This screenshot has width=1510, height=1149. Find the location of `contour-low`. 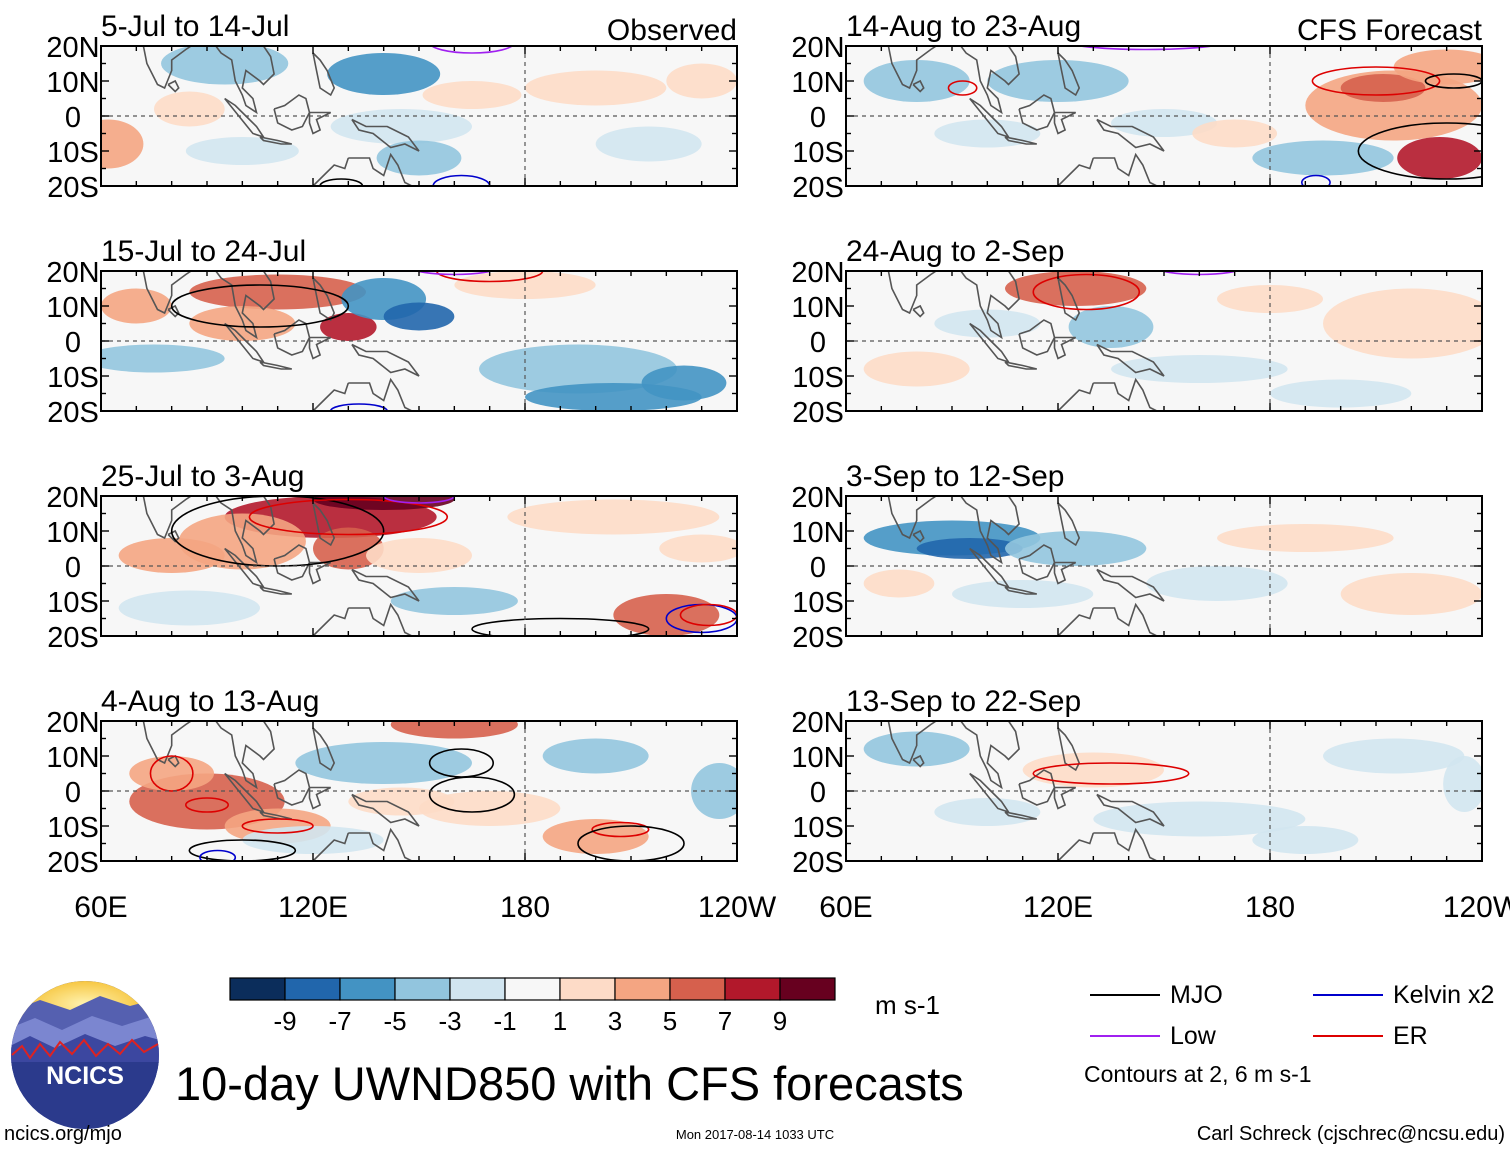

contour-low is located at coordinates (472, 50).